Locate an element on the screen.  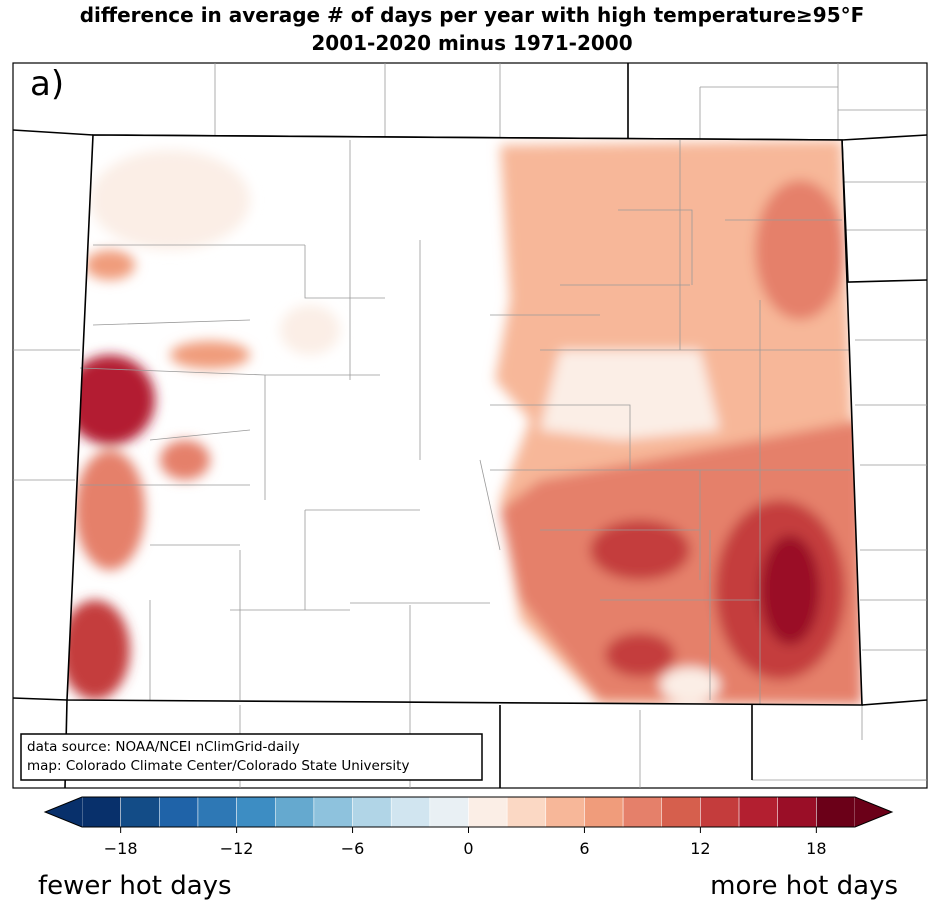
colorbar-tick-label: 6 is located at coordinates (584, 848).